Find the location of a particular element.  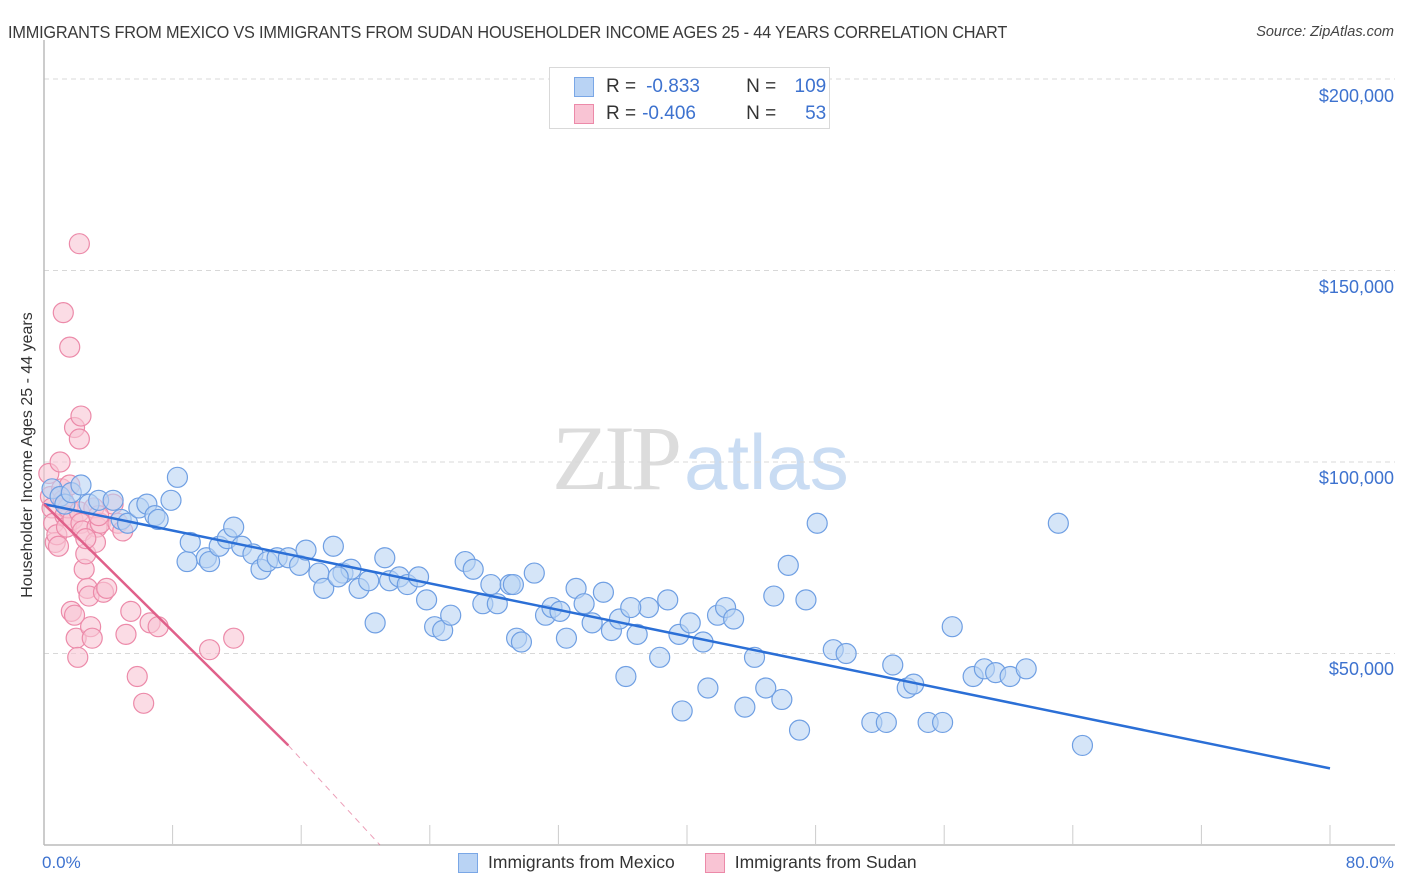

legend-item-sudan: Immigrants from Sudan is located at coordinates (810, 862).